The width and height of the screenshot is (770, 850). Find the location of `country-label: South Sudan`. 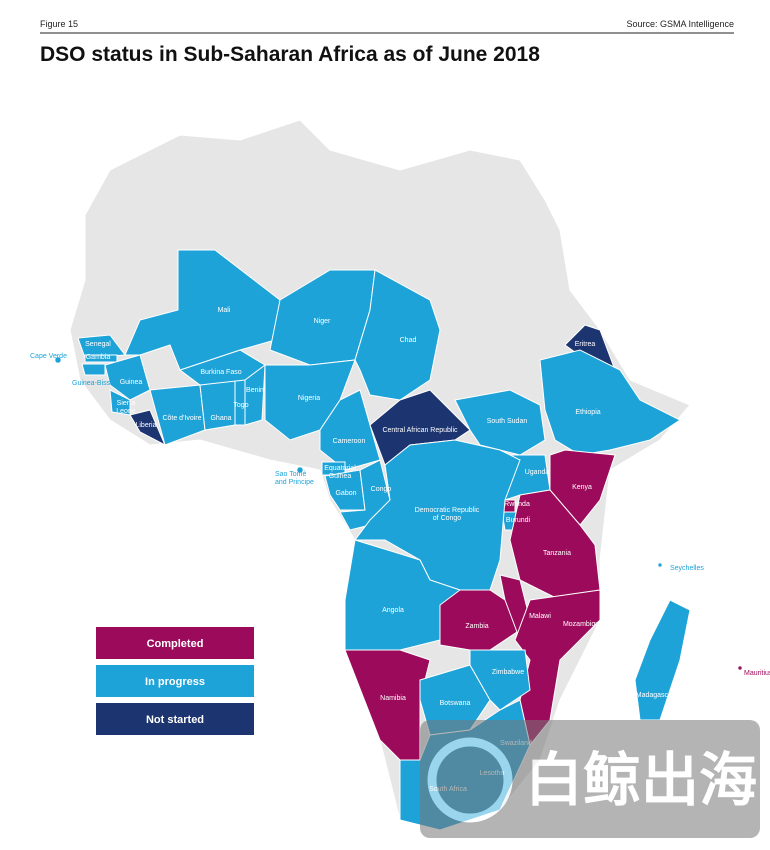

country-label: South Sudan is located at coordinates (507, 421).